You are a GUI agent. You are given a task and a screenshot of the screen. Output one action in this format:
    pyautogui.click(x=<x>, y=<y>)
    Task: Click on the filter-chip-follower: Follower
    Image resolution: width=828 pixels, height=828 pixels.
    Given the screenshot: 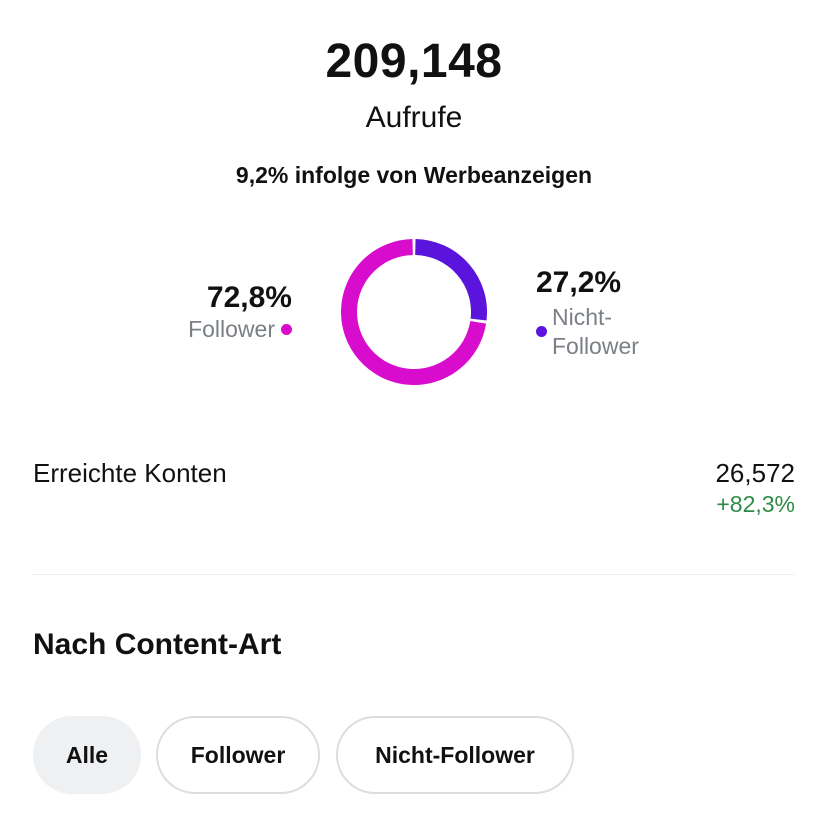 What is the action you would take?
    pyautogui.click(x=238, y=755)
    